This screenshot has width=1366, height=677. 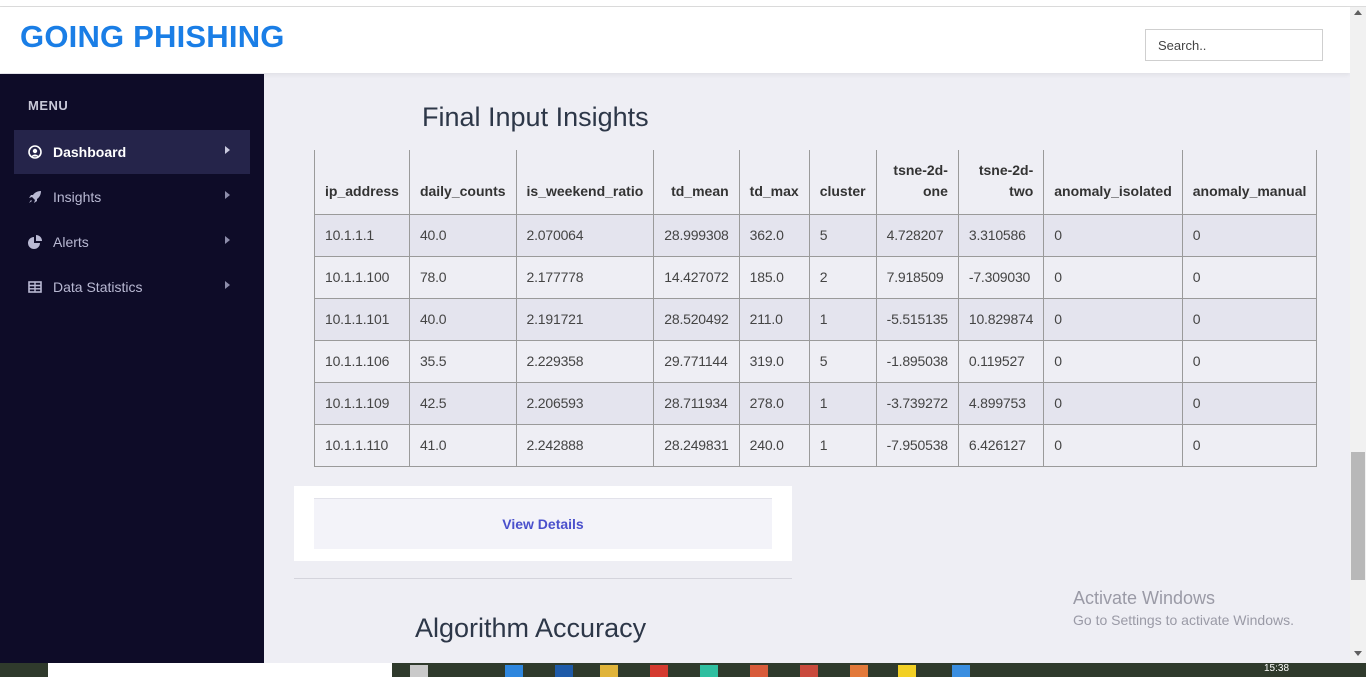 I want to click on activate-windows-title: Activate Windows, so click(x=1144, y=598).